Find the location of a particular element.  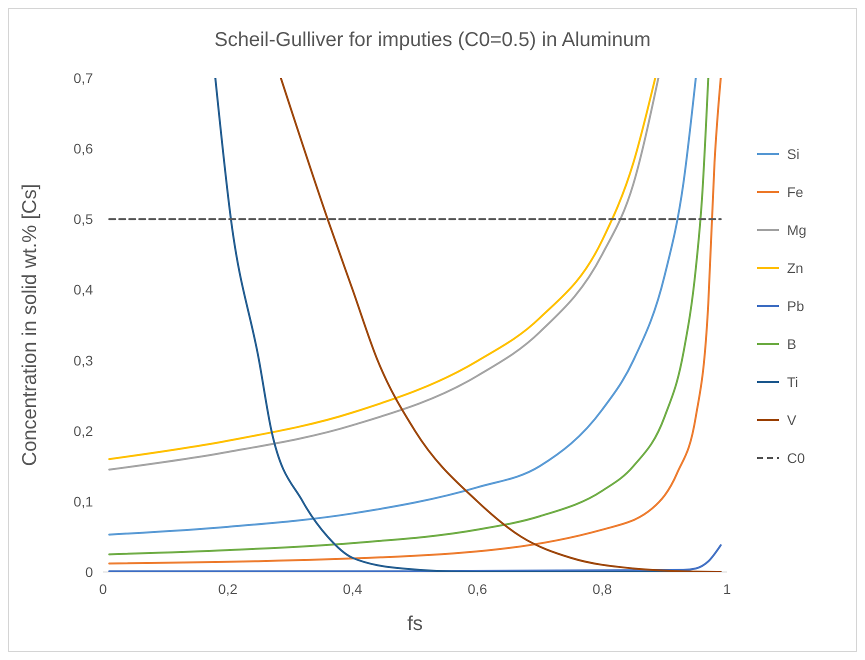

x-tick-label: 0,6 is located at coordinates (478, 589).